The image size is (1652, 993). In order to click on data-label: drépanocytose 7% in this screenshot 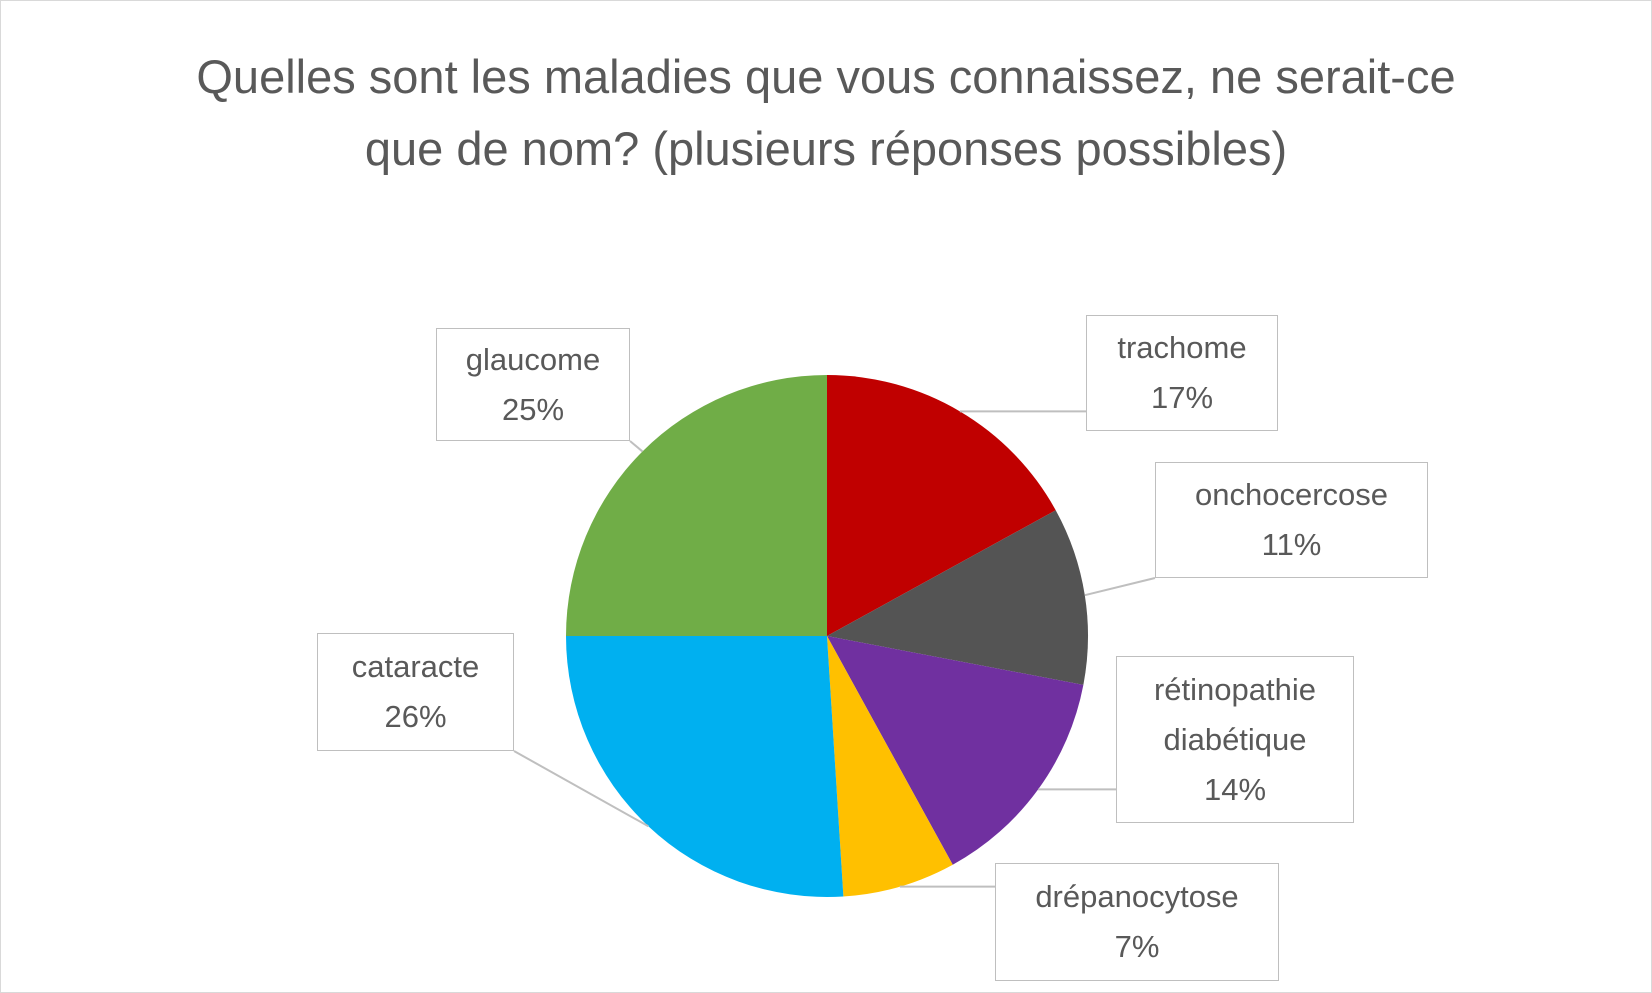, I will do `click(1137, 922)`.